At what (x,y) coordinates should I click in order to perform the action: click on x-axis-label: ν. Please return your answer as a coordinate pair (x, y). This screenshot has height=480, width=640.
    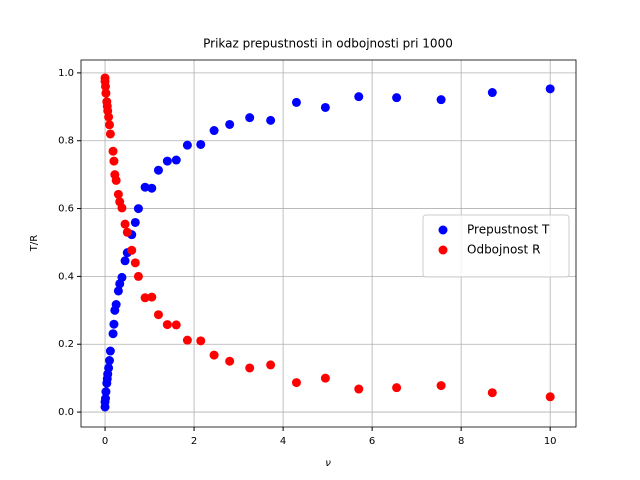
    Looking at the image, I should click on (328, 463).